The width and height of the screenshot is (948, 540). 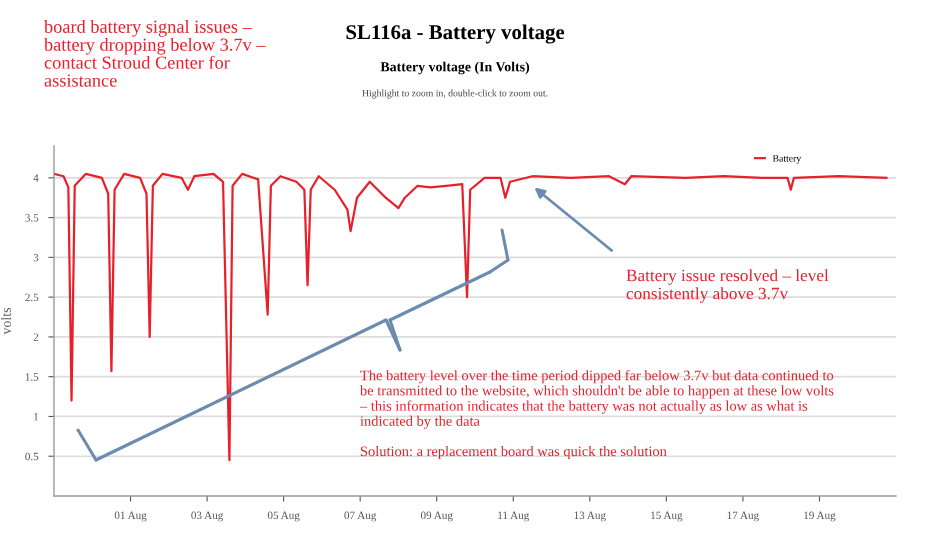 What do you see at coordinates (727, 286) in the screenshot?
I see `annotation: Battery issue resolved – level consistently above 3.7v` at bounding box center [727, 286].